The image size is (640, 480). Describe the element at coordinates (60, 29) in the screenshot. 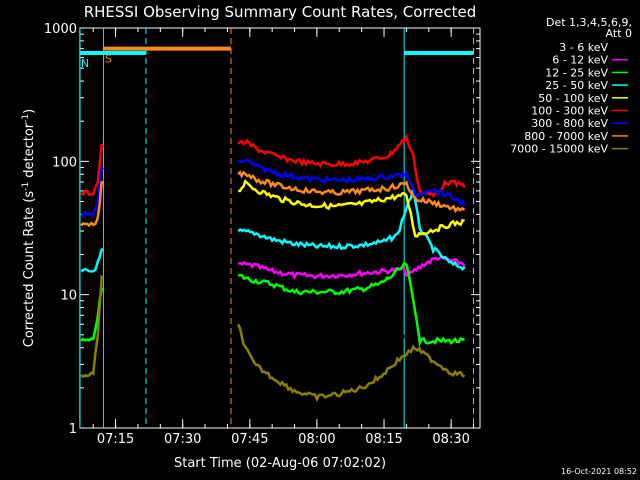

I see `y-tick-label: 1000` at that location.